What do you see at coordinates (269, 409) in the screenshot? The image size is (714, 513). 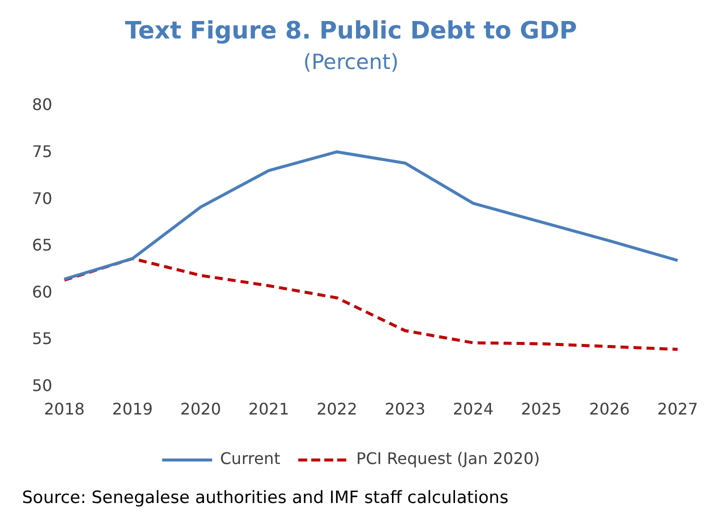 I see `x-tick-label: 2021` at bounding box center [269, 409].